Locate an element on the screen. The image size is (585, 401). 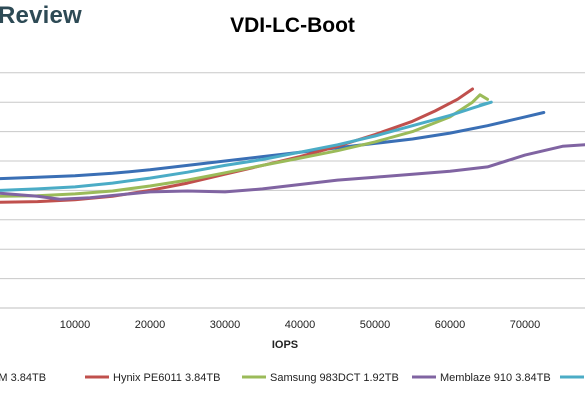
x-tick-label: 40000 is located at coordinates (300, 325).